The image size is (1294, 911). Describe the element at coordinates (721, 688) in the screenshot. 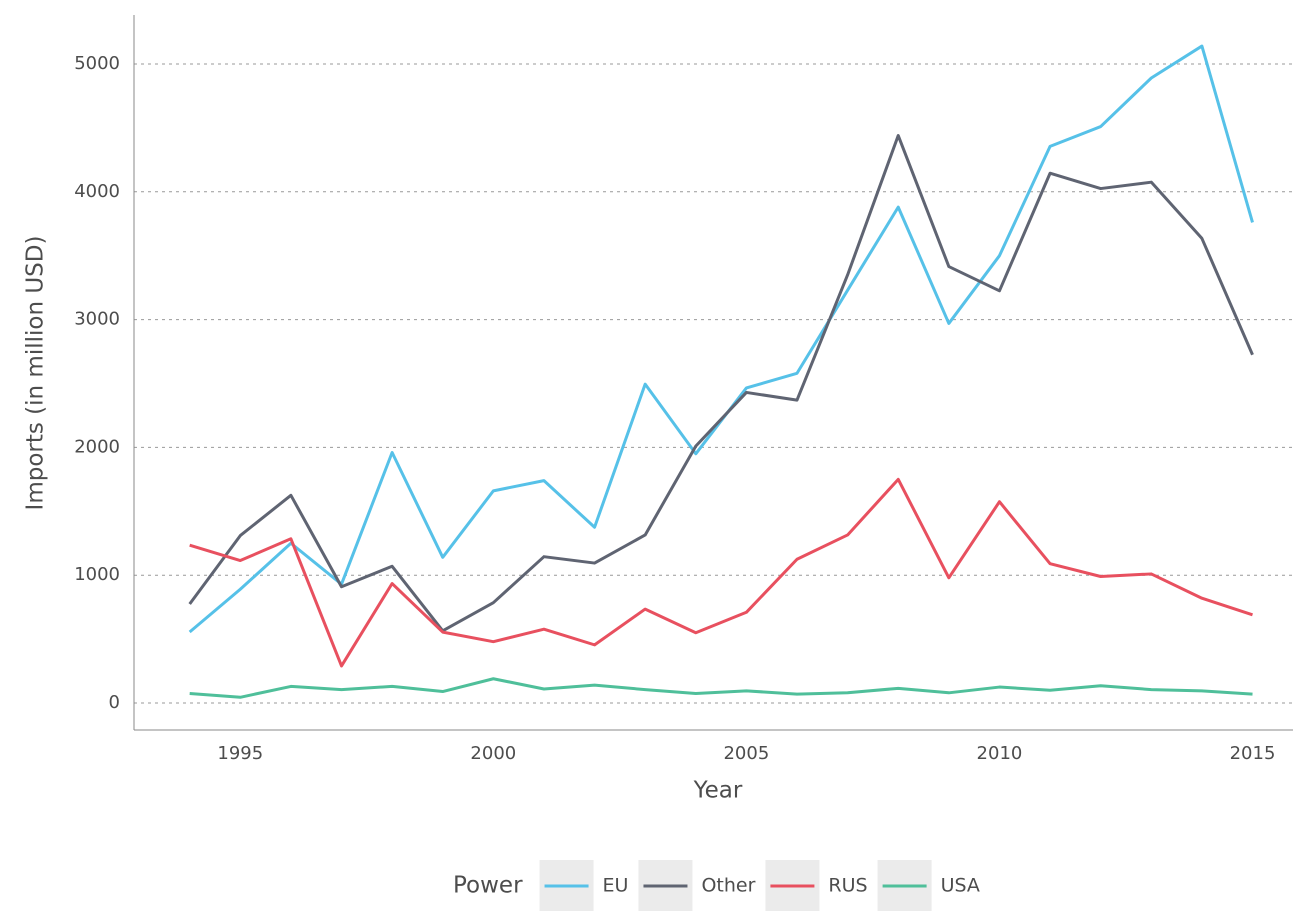

I see `line` at that location.